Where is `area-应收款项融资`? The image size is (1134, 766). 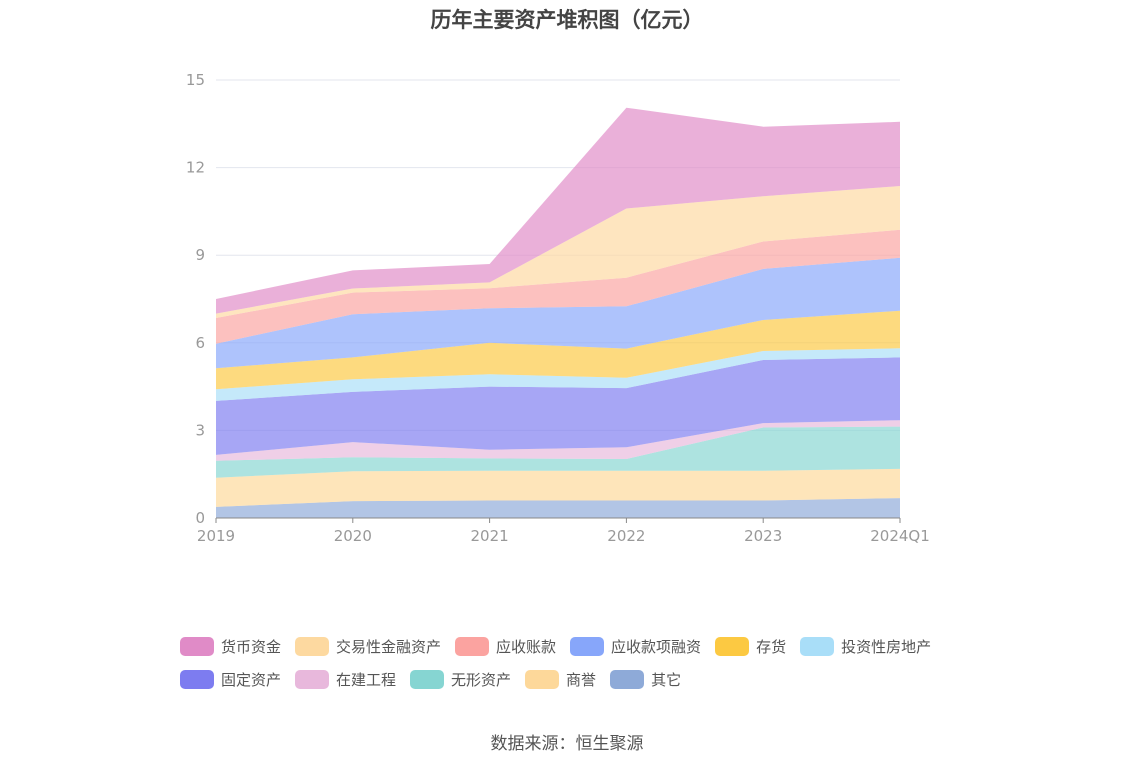
area-应收款项融资 is located at coordinates (558, 313).